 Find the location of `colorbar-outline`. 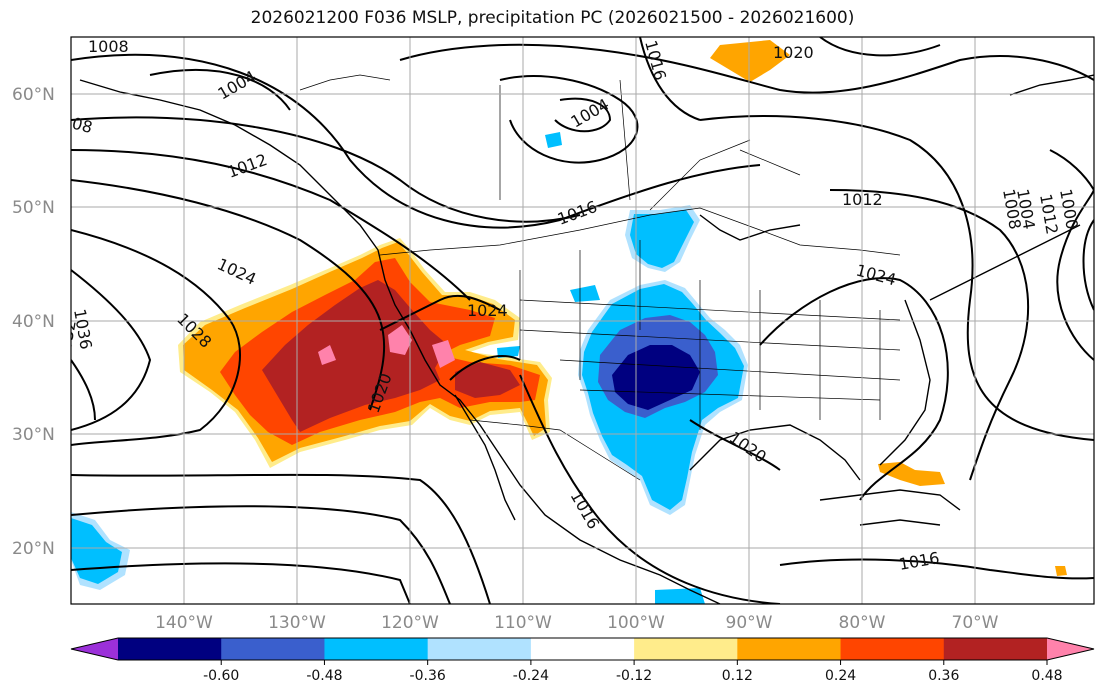

colorbar-outline is located at coordinates (582, 649).